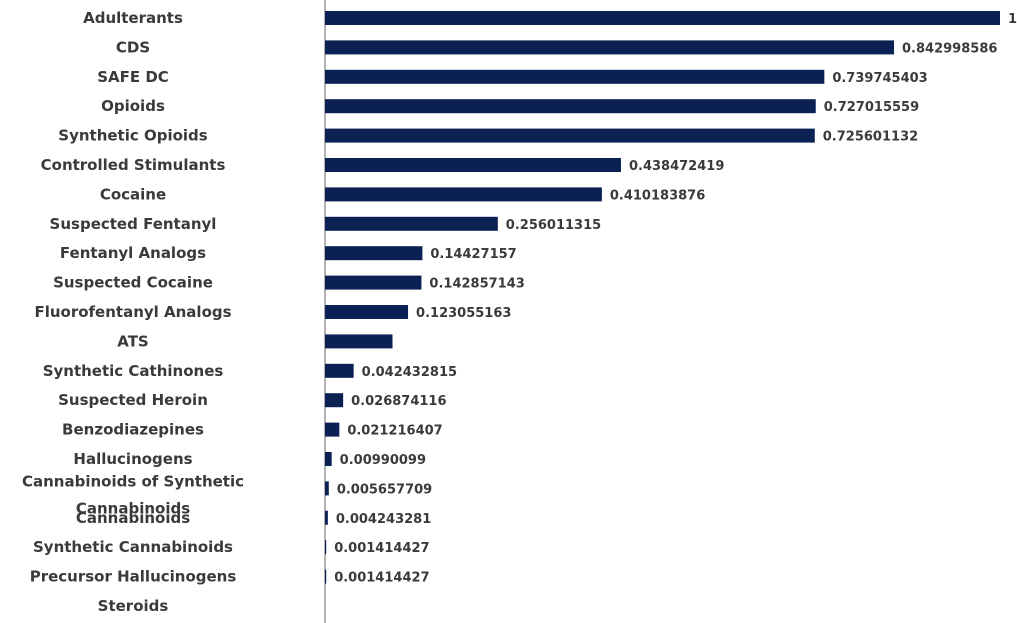 This screenshot has height=623, width=1017. I want to click on category-label: Cannabinoids, so click(133, 518).